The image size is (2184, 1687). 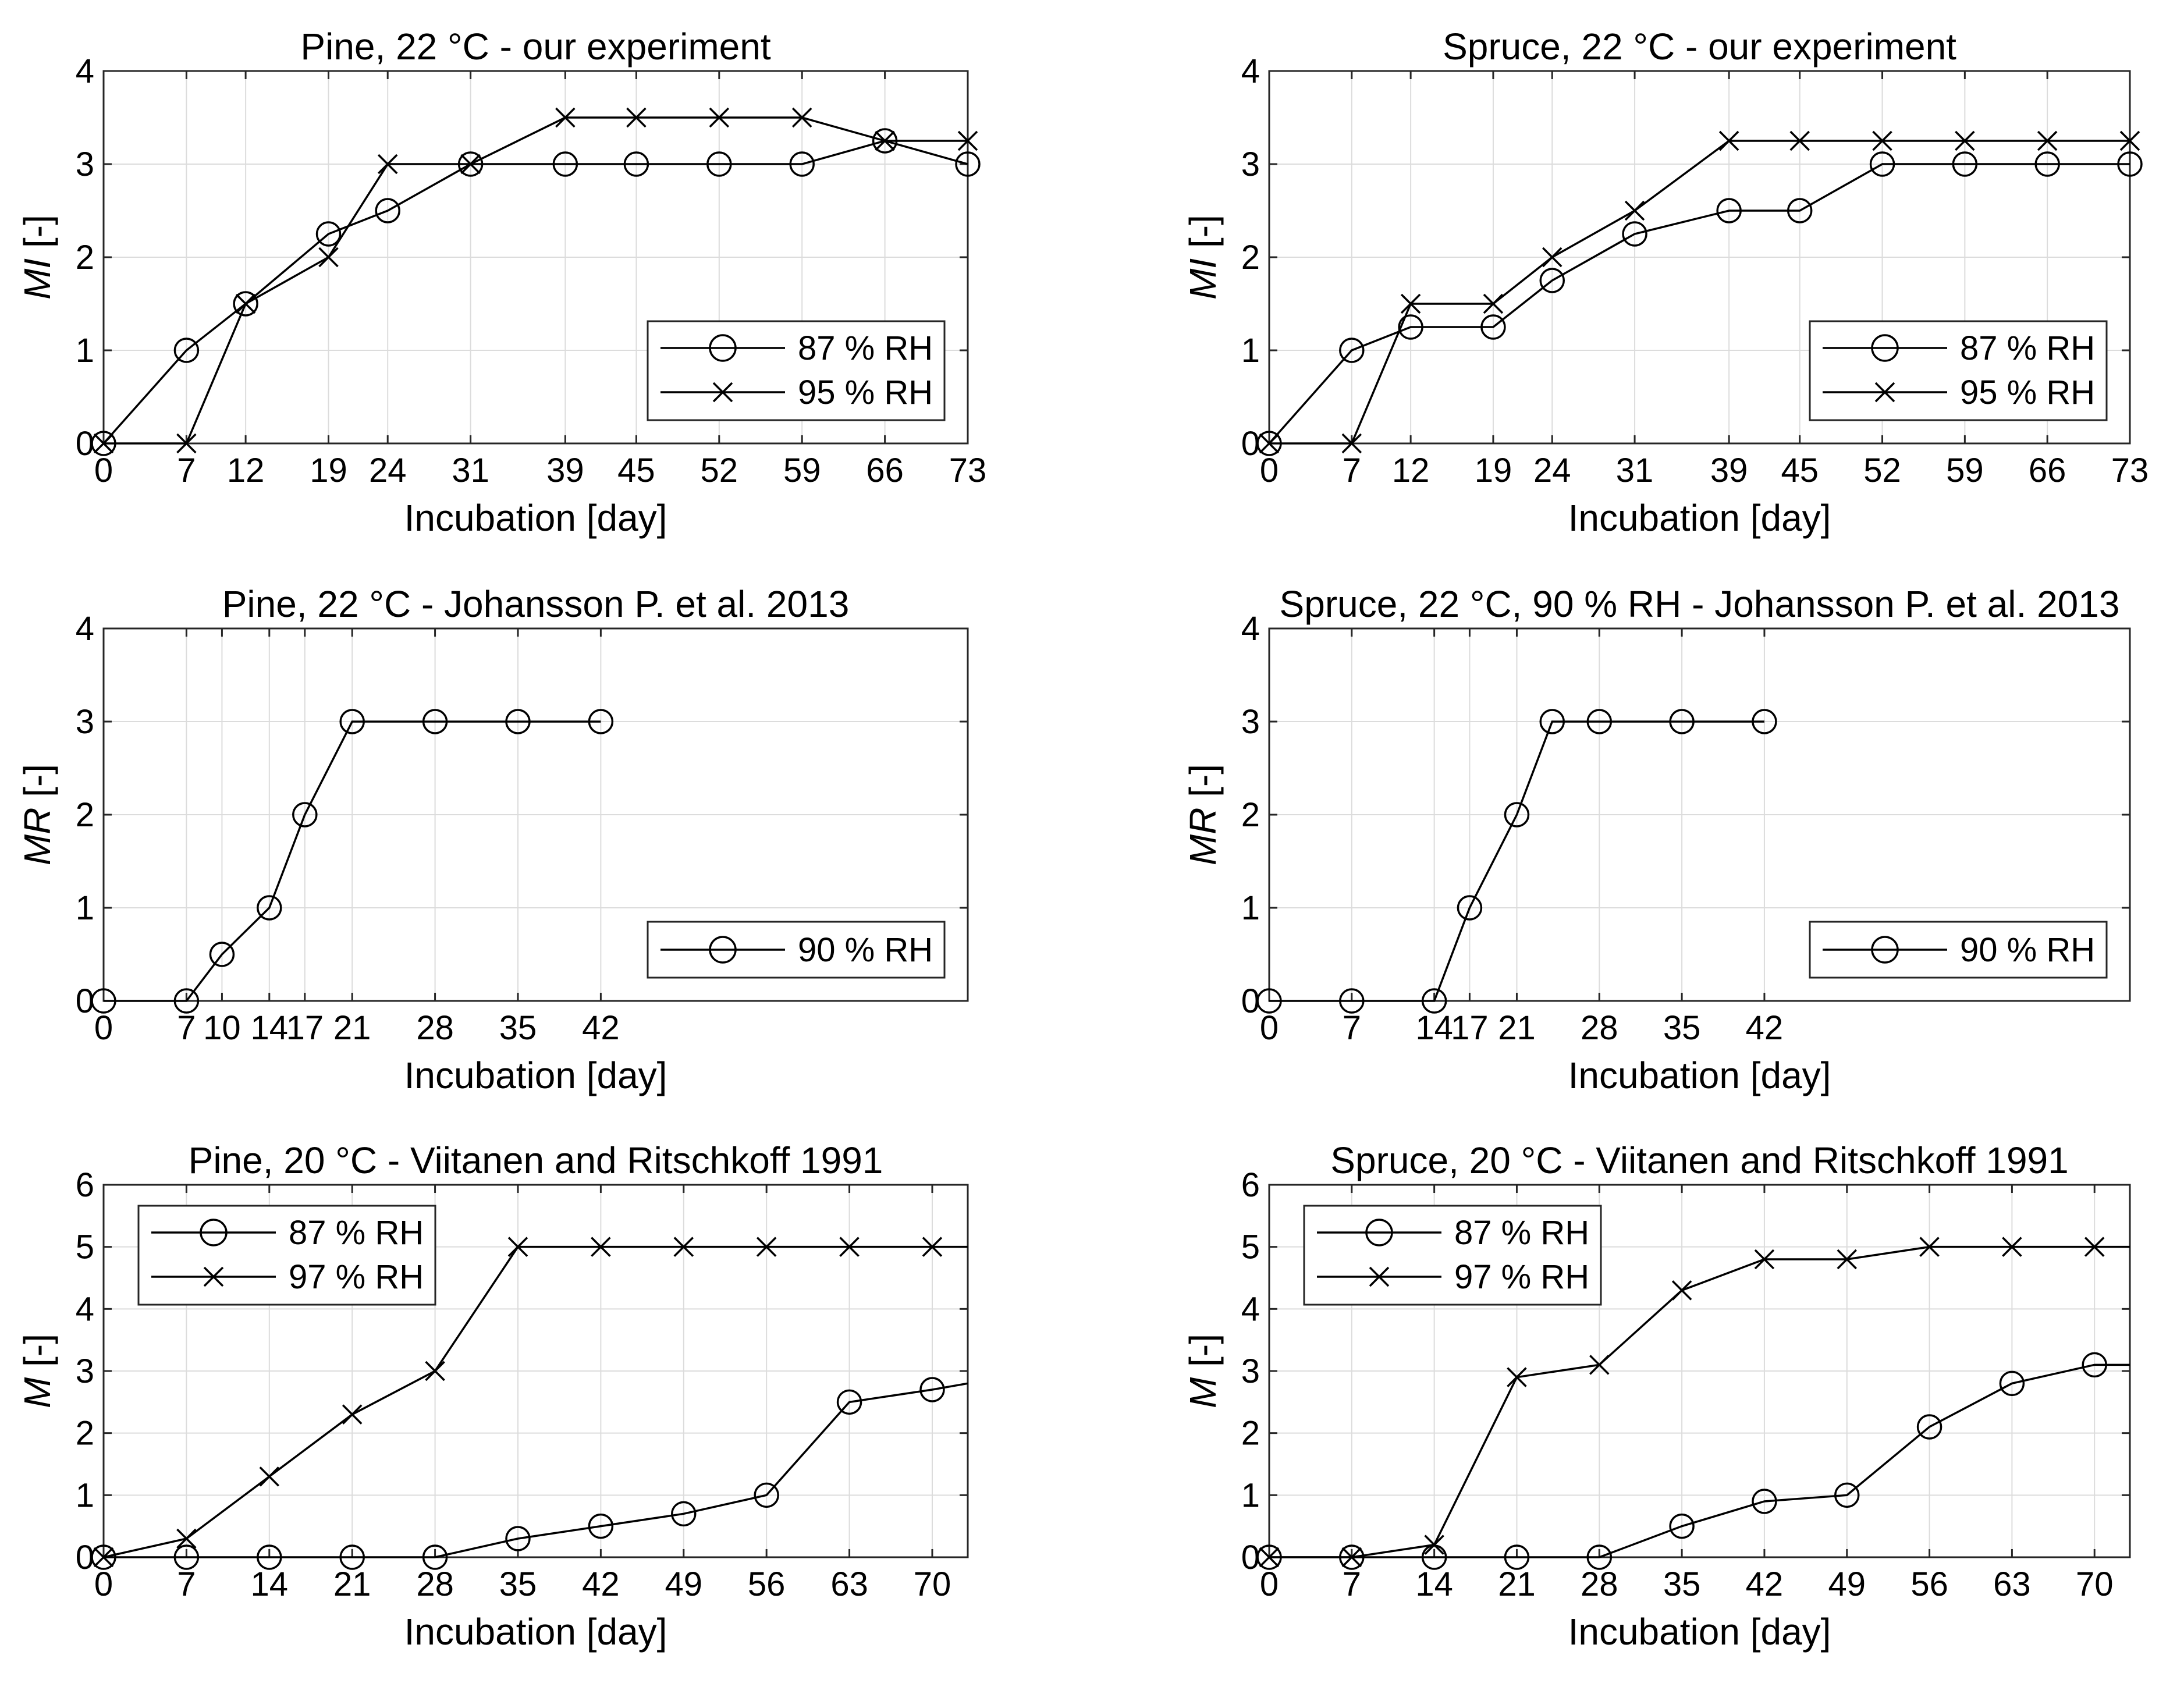 I want to click on x-tick-label: 12, so click(x=246, y=470).